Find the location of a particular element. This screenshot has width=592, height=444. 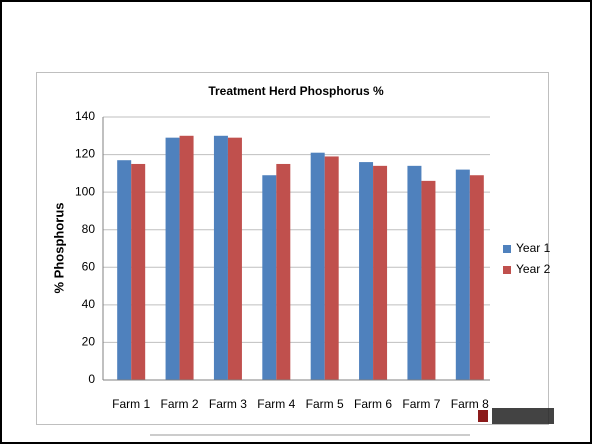

logo is located at coordinates (516, 416).